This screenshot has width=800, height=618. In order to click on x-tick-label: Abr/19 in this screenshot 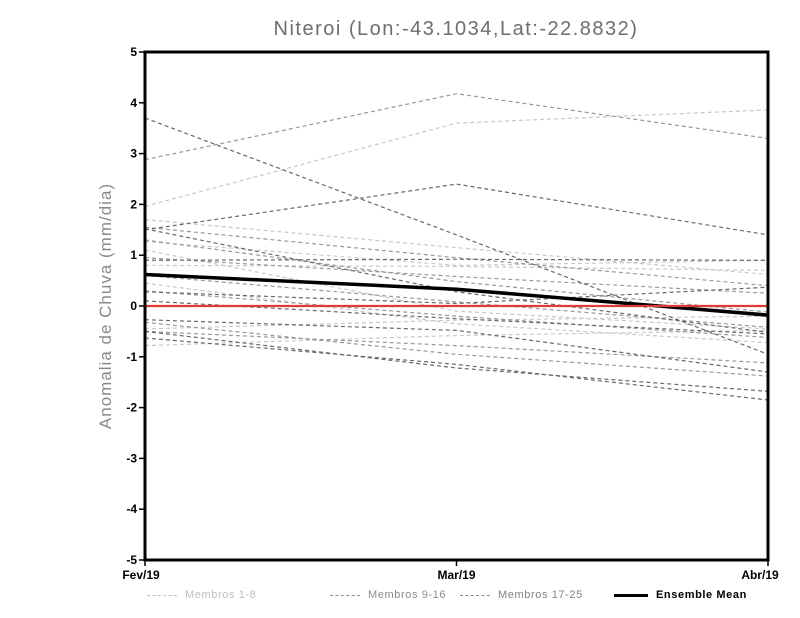, I will do `click(760, 575)`.